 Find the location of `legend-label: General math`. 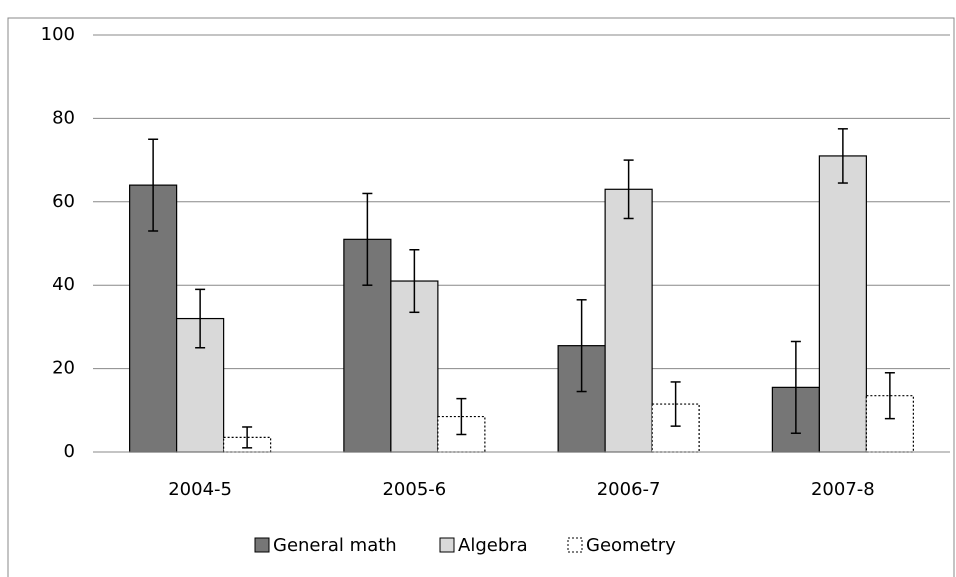

legend-label: General math is located at coordinates (335, 545).